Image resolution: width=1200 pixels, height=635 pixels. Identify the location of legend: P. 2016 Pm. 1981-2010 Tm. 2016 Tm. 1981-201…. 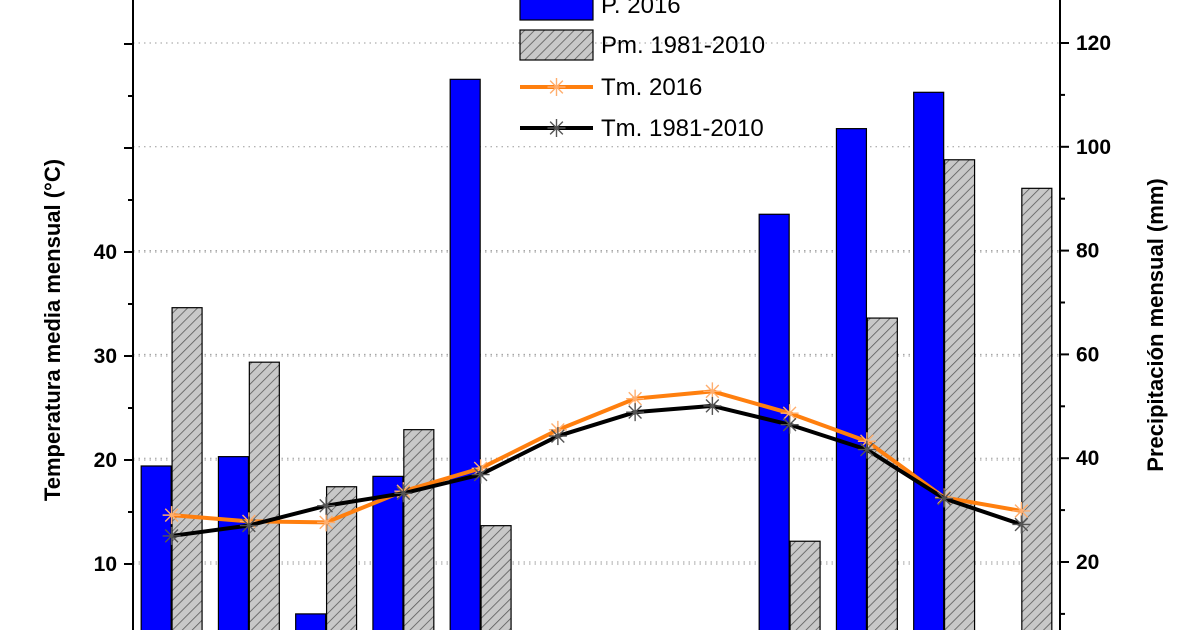
(642, 71).